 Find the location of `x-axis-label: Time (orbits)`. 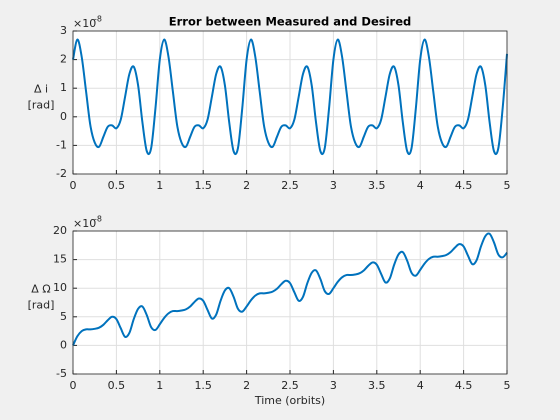

x-axis-label: Time (orbits) is located at coordinates (289, 400).